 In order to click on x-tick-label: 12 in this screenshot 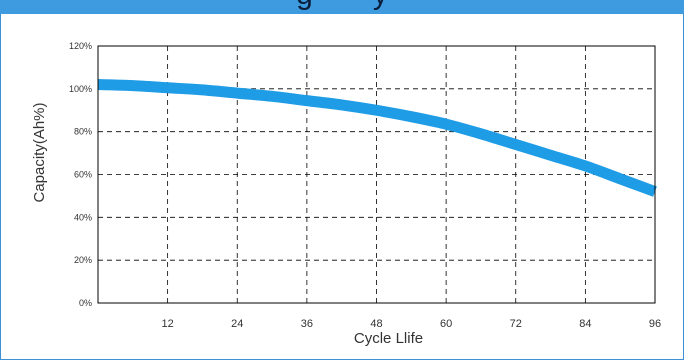, I will do `click(168, 324)`.